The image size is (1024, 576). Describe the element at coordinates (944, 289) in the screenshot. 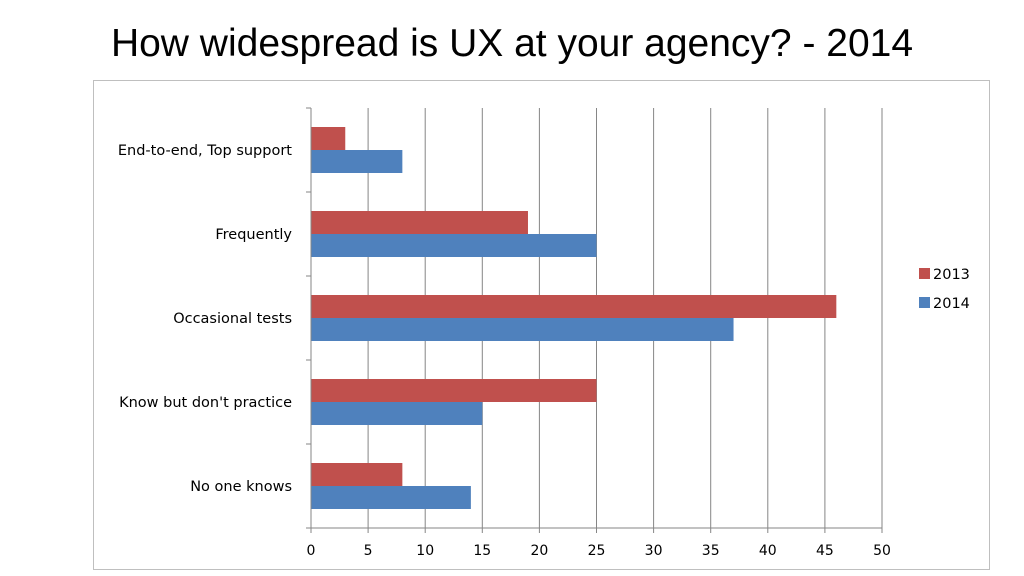

I see `legend: 2013 2014` at that location.